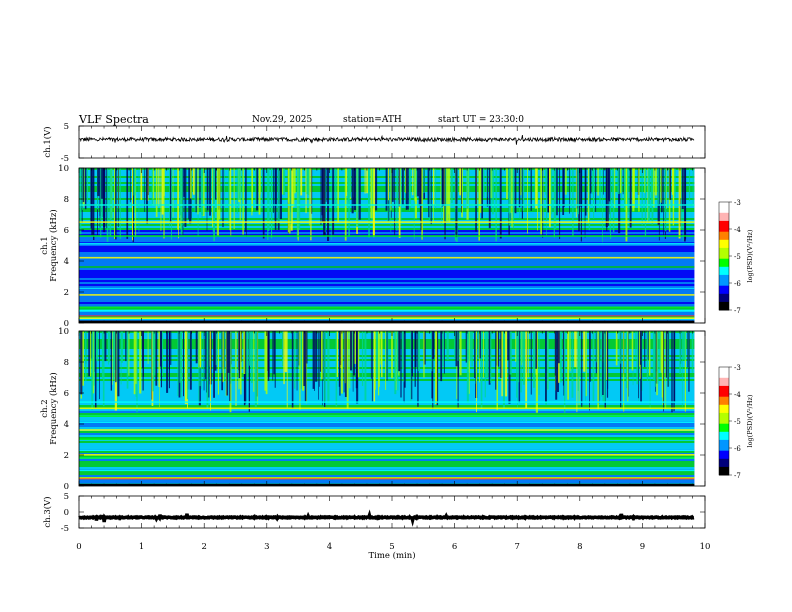  What do you see at coordinates (642, 547) in the screenshot?
I see `x-tick-label: 9` at bounding box center [642, 547].